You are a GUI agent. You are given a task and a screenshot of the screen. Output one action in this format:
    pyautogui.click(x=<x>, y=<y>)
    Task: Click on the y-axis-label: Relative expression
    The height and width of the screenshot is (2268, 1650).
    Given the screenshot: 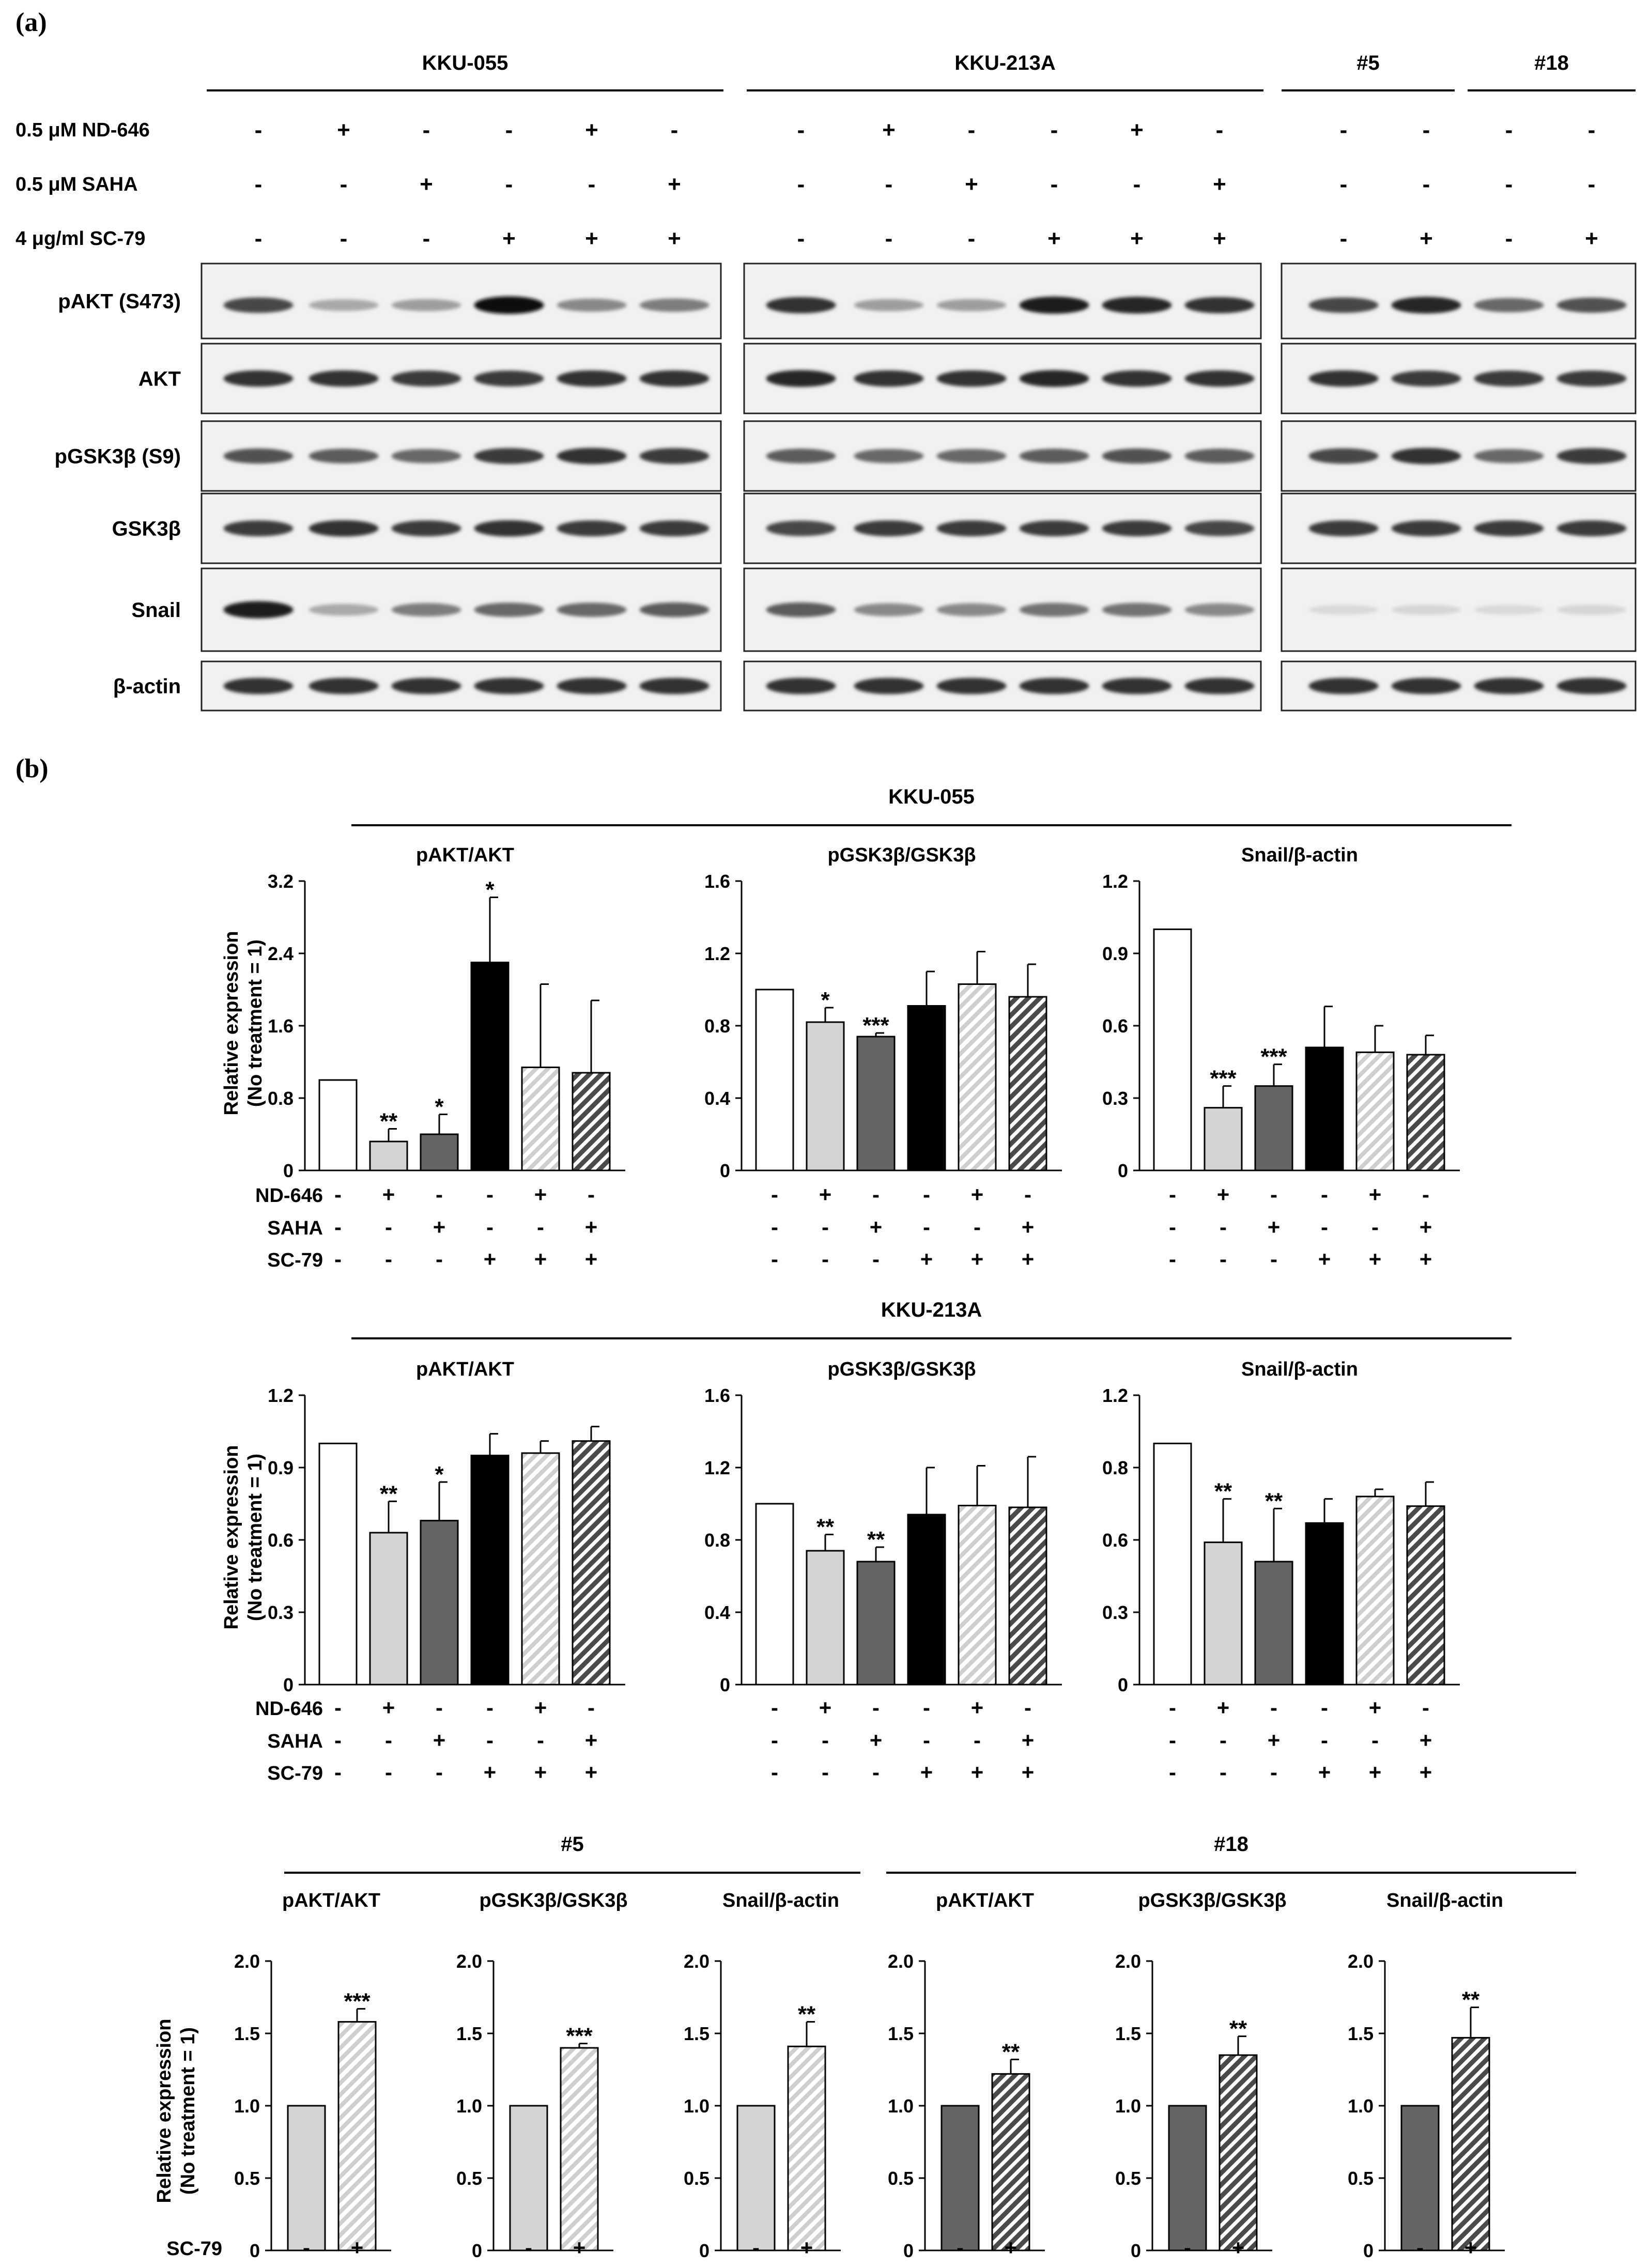 What is the action you would take?
    pyautogui.click(x=231, y=1023)
    